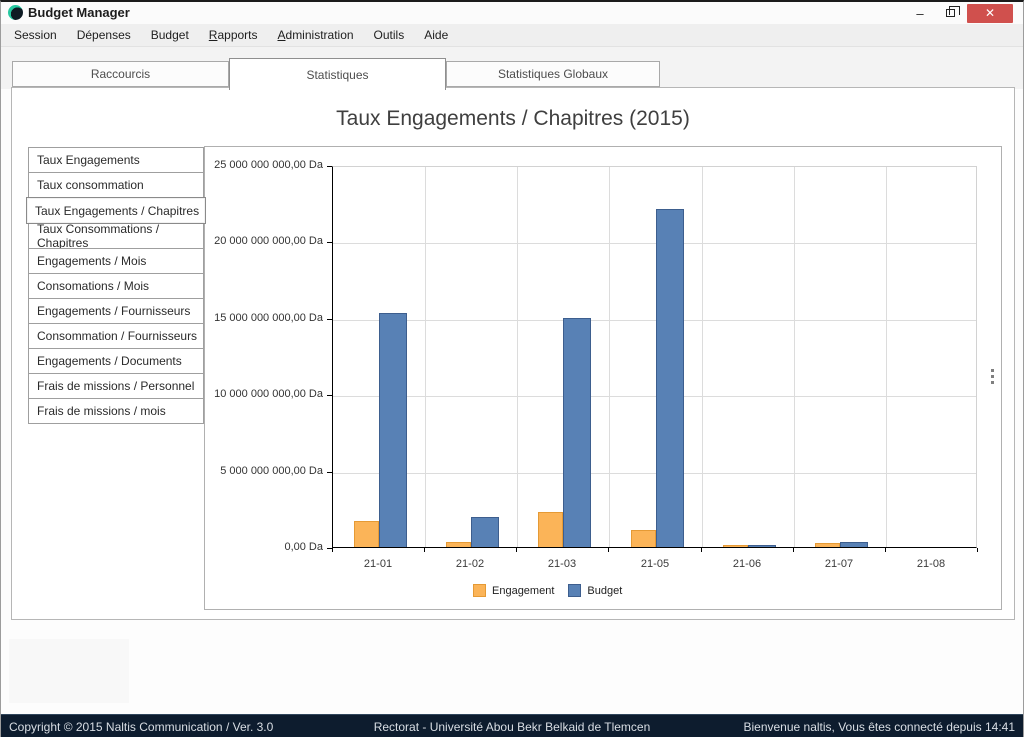 The width and height of the screenshot is (1024, 737). I want to click on grip-handle-icon, so click(992, 376).